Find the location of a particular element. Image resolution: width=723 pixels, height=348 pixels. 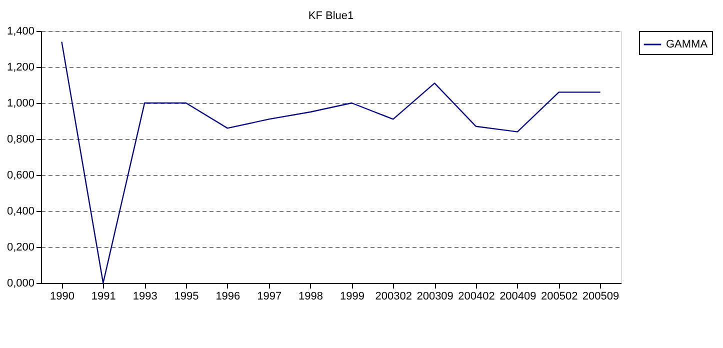

y-tick-label: 1,400 is located at coordinates (20, 32).